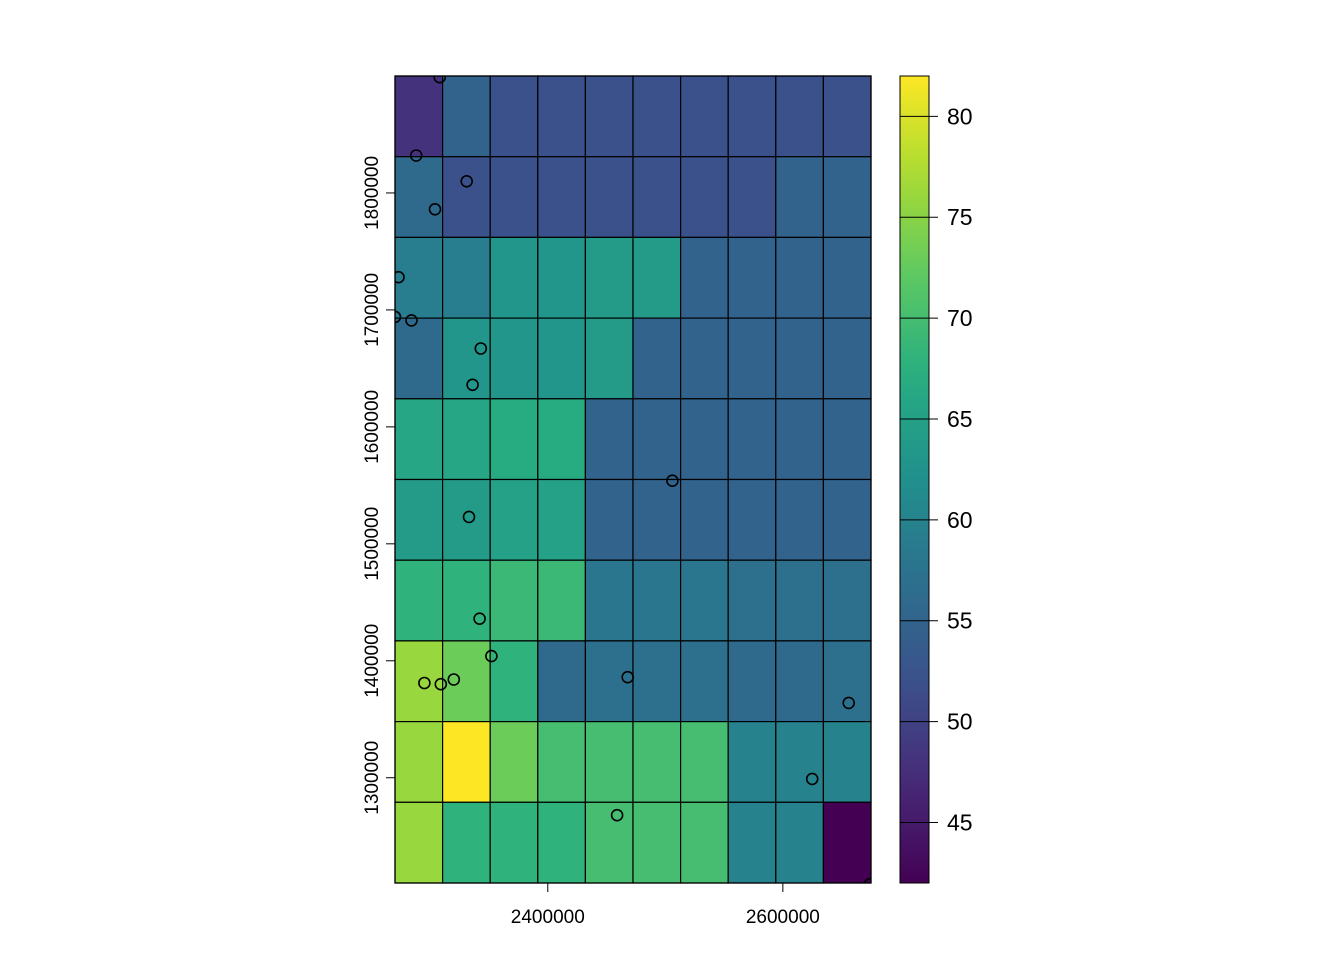 This screenshot has height=960, width=1344. Describe the element at coordinates (960, 621) in the screenshot. I see `colorbar-tick-label: 55` at that location.